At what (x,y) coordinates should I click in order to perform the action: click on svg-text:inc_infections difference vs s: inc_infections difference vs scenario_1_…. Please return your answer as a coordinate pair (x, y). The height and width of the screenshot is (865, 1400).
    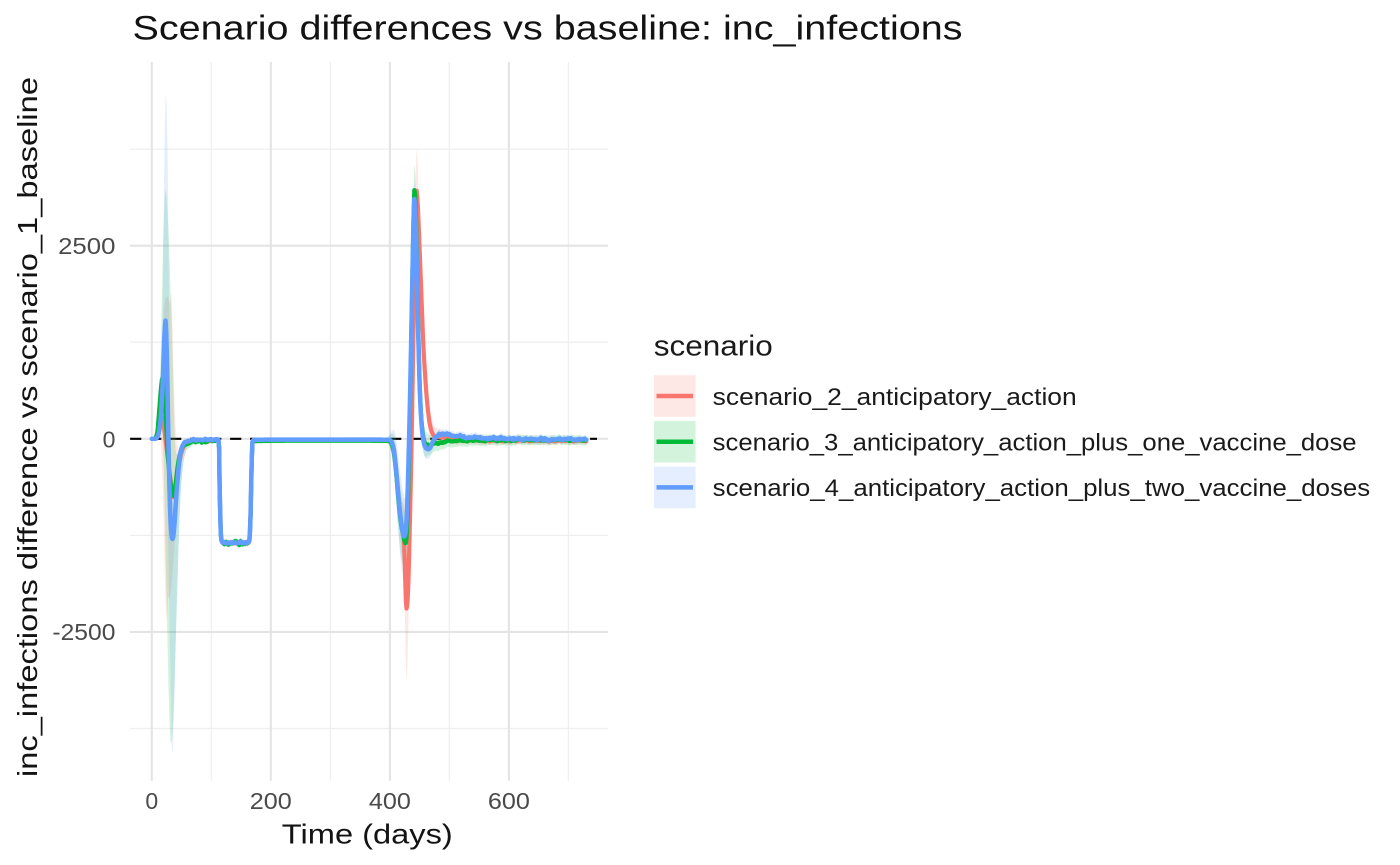
    Looking at the image, I should click on (27, 427).